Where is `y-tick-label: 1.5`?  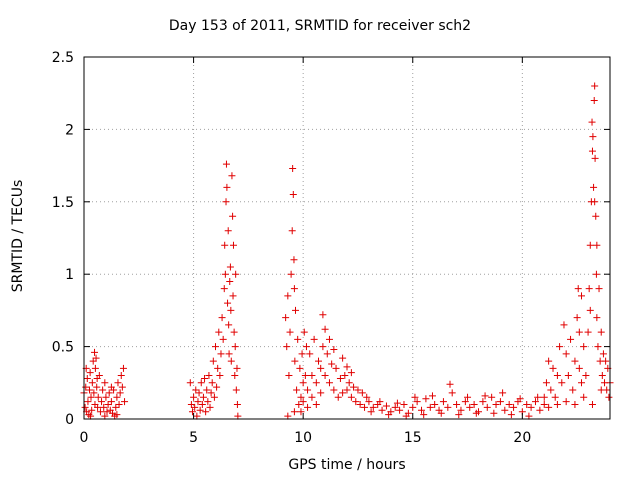 y-tick-label: 1.5 is located at coordinates (63, 203).